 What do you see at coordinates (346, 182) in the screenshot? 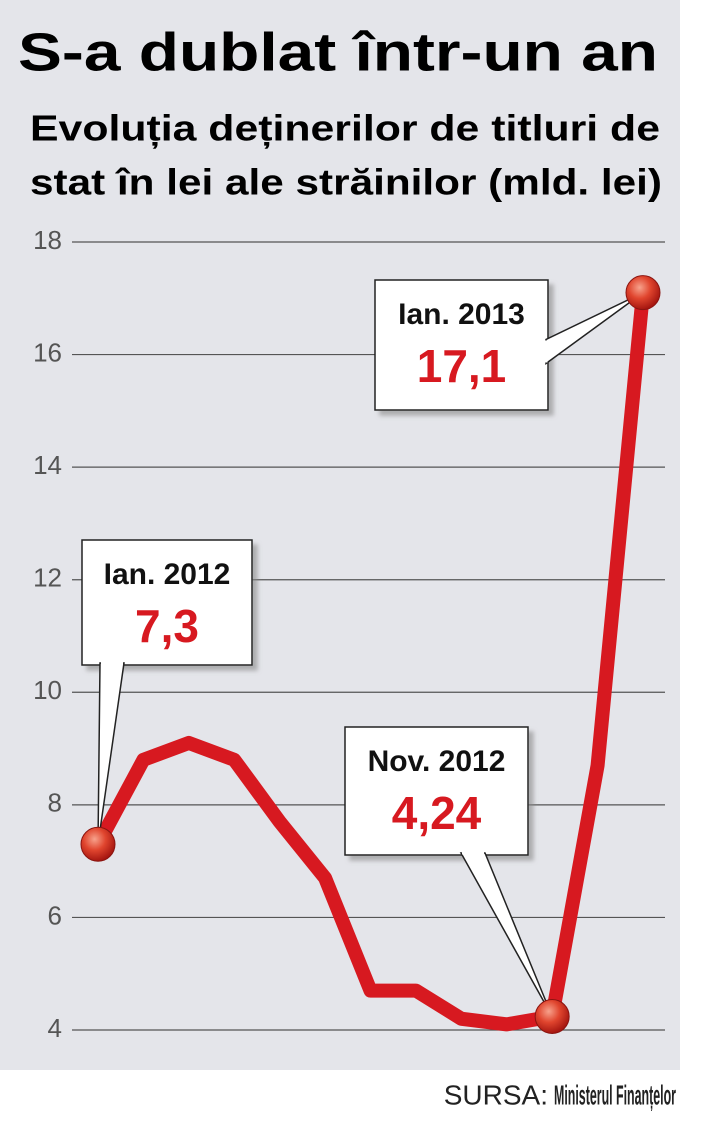
I see `chart-subtitle: stat în lei ale străinilor (mld. lei)` at bounding box center [346, 182].